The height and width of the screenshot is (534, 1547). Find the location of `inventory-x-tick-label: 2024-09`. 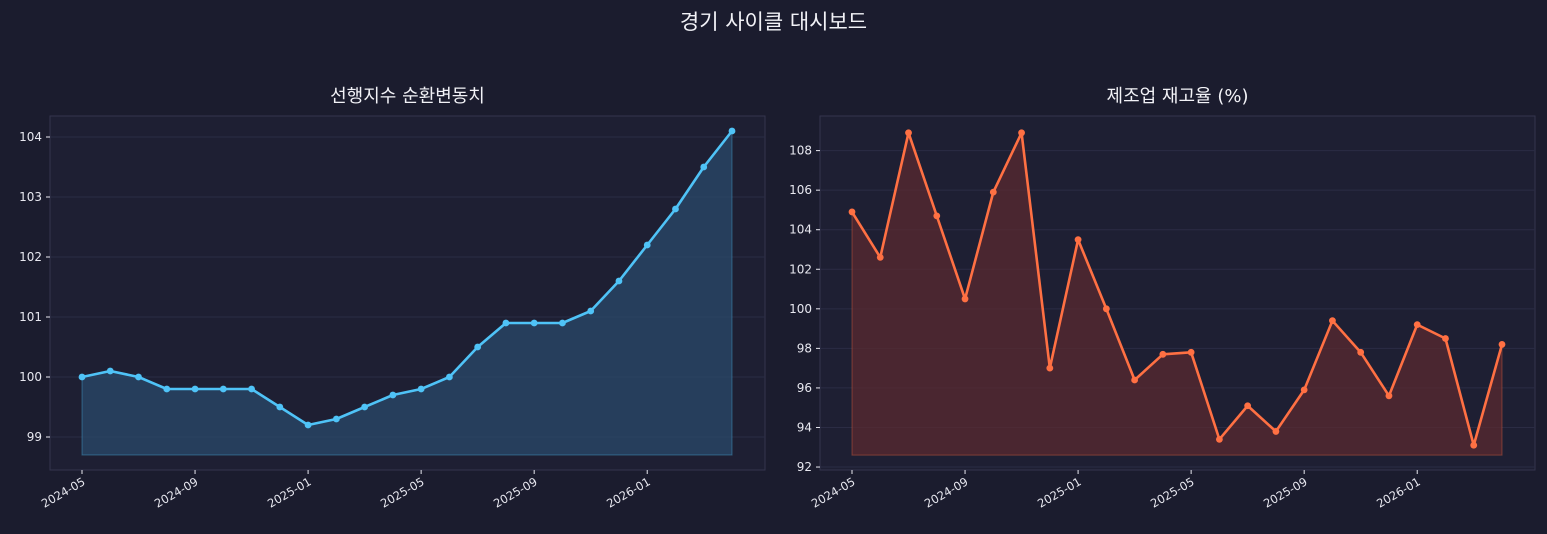

inventory-x-tick-label: 2024-09 is located at coordinates (946, 492).